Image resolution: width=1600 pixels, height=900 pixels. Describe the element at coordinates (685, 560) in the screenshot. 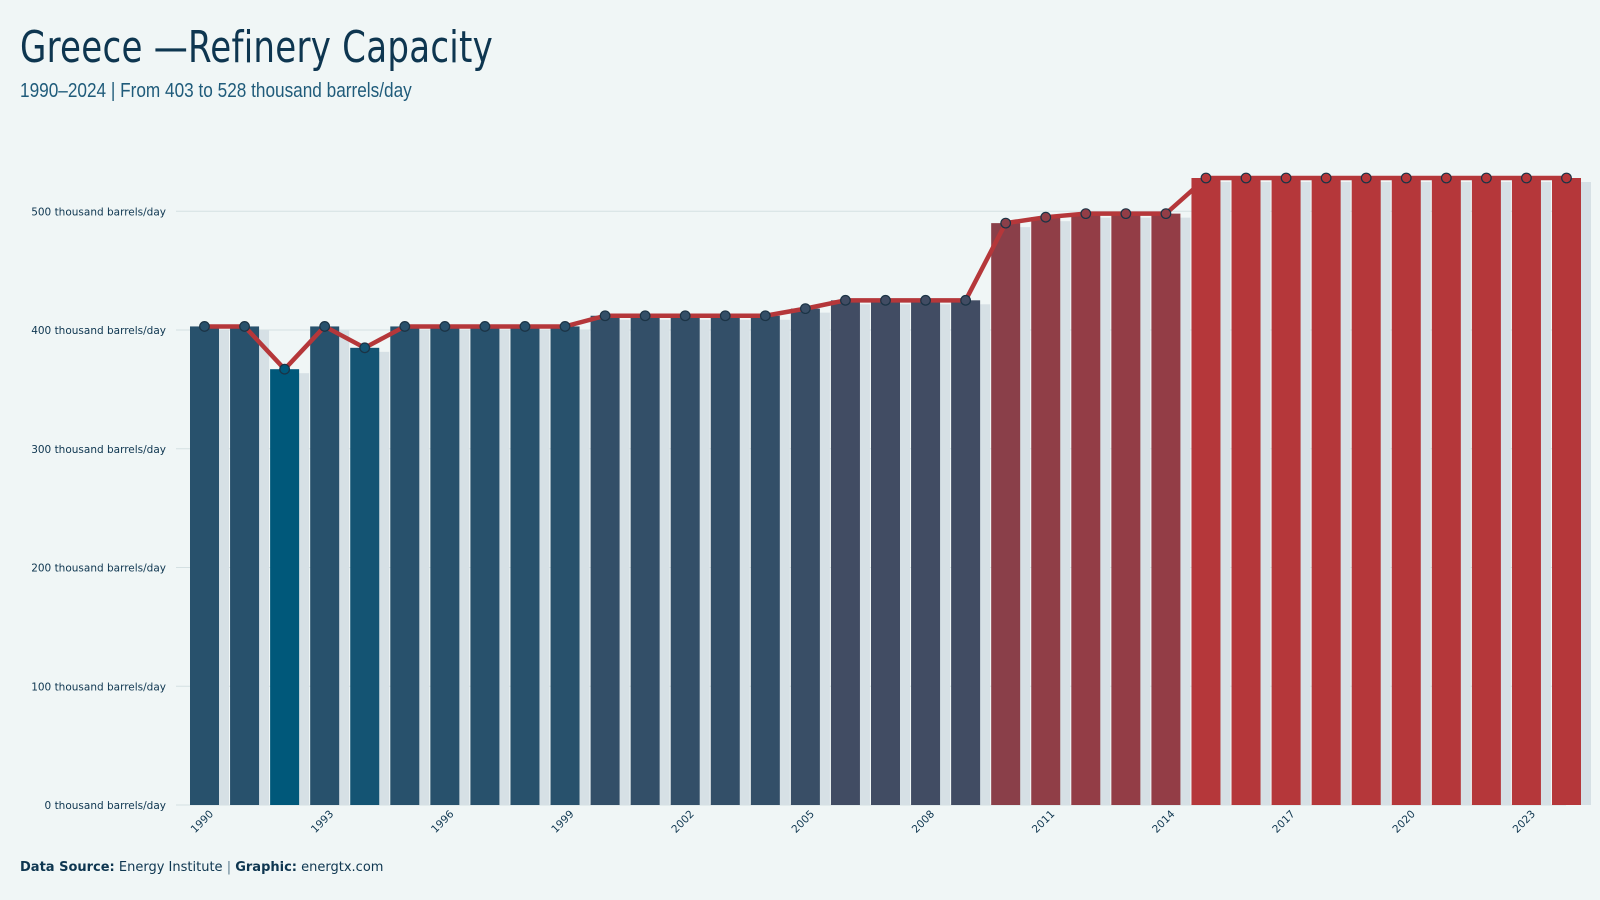

I see `bar-2002` at that location.